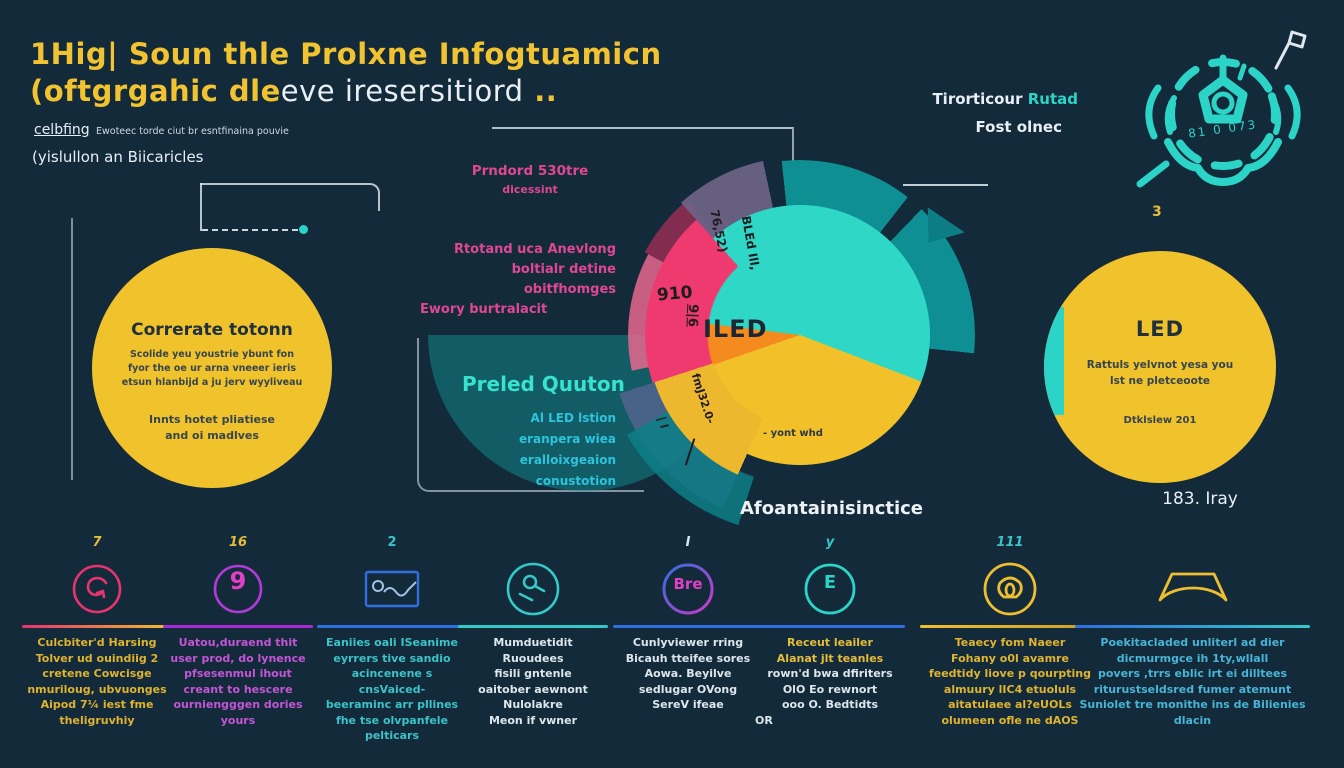 The width and height of the screenshot is (1344, 768). I want to click on bracket-line, so click(290, 197).